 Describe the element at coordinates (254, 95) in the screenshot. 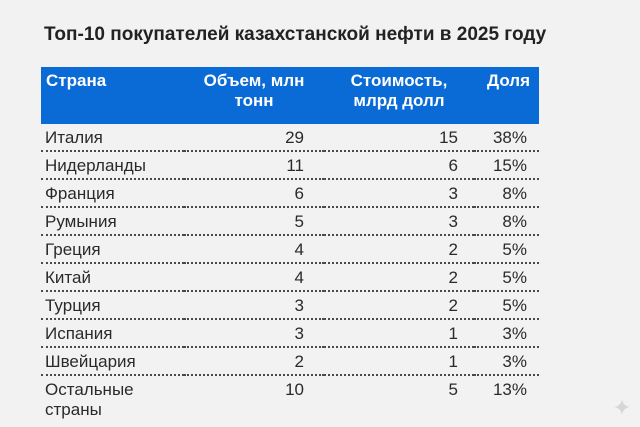

I see `header-volume: Объем, млн тонн` at that location.